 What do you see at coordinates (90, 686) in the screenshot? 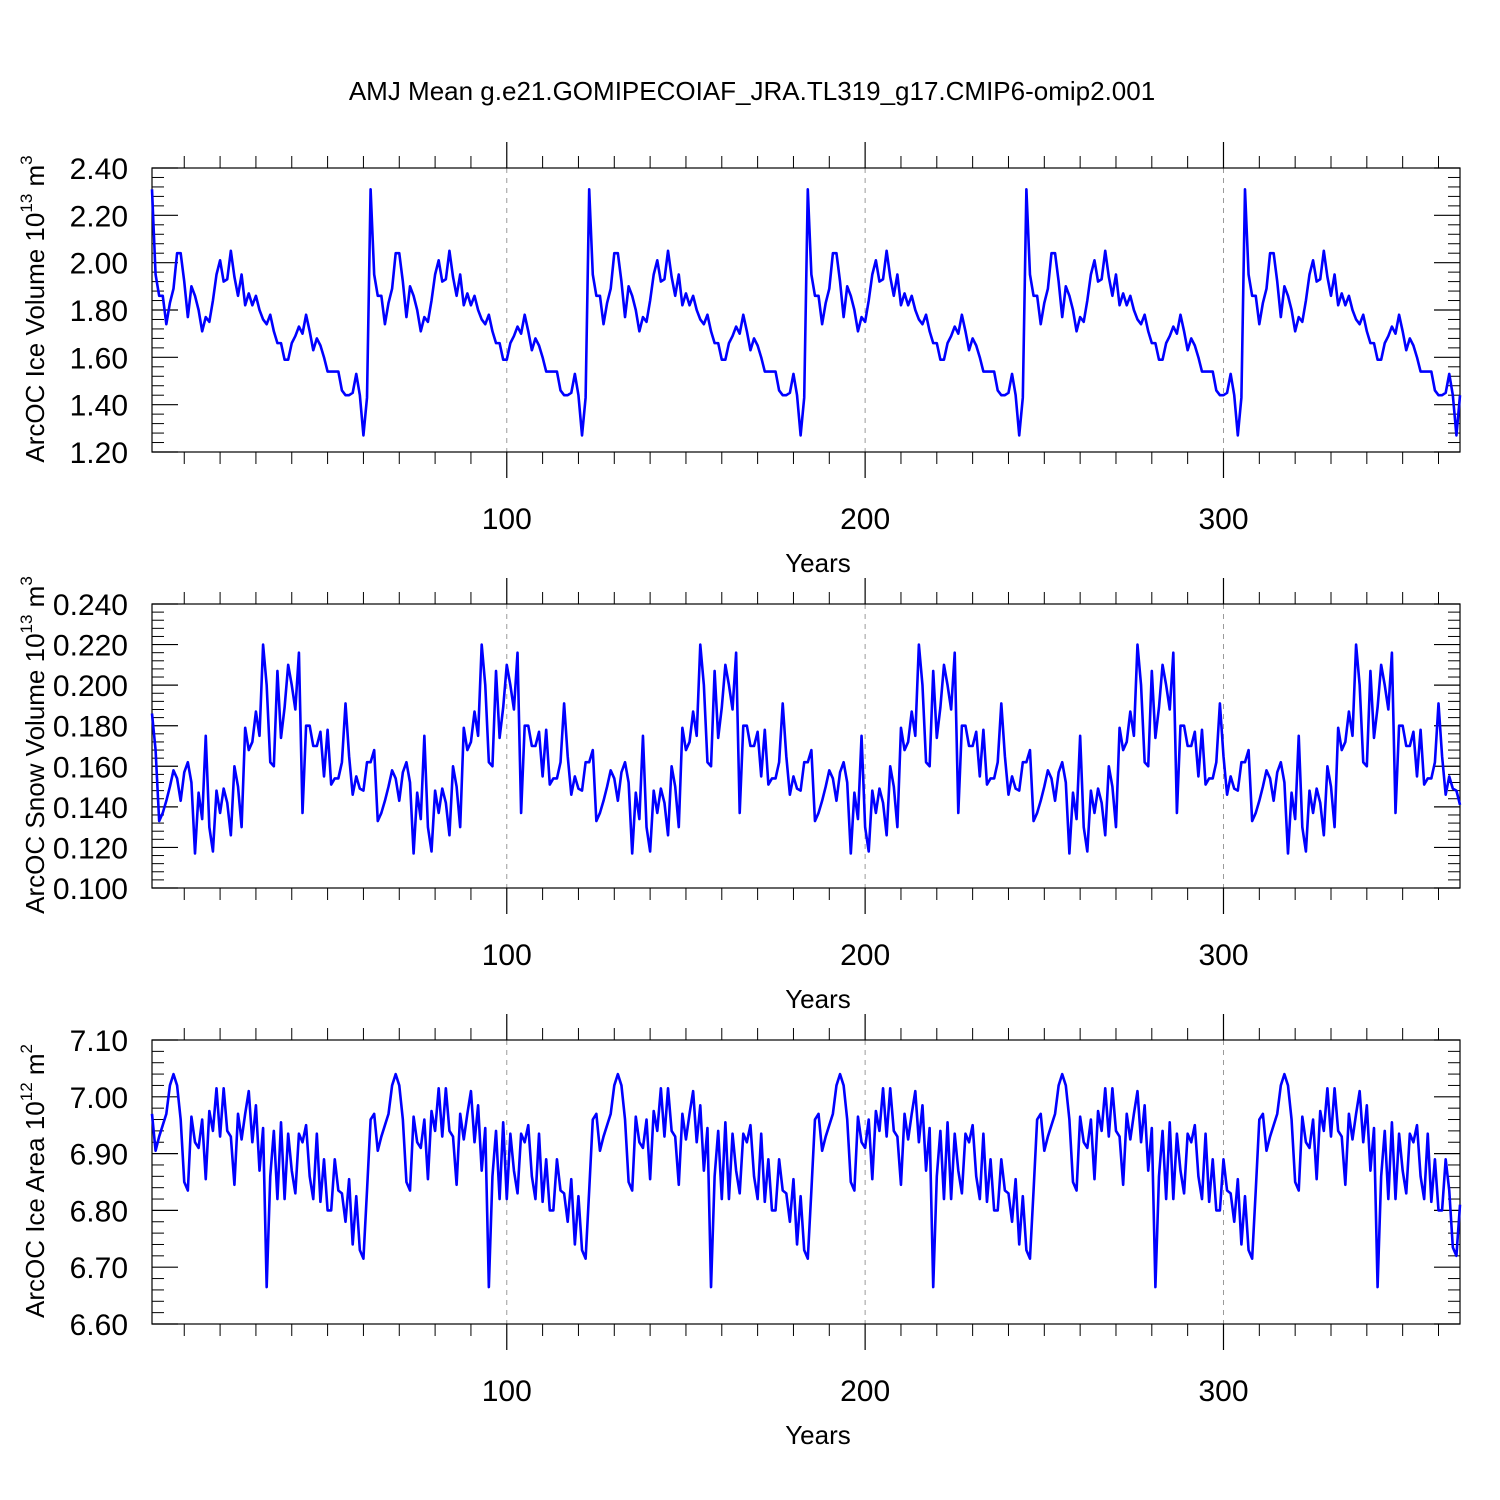
I see `y-tick-label: 0.200` at bounding box center [90, 686].